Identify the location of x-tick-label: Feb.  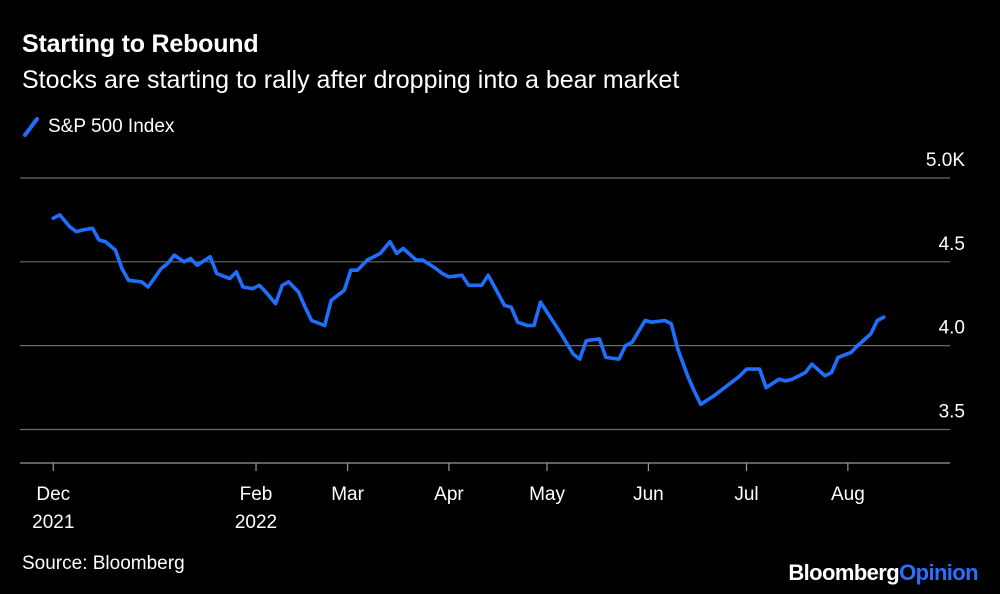
(256, 494).